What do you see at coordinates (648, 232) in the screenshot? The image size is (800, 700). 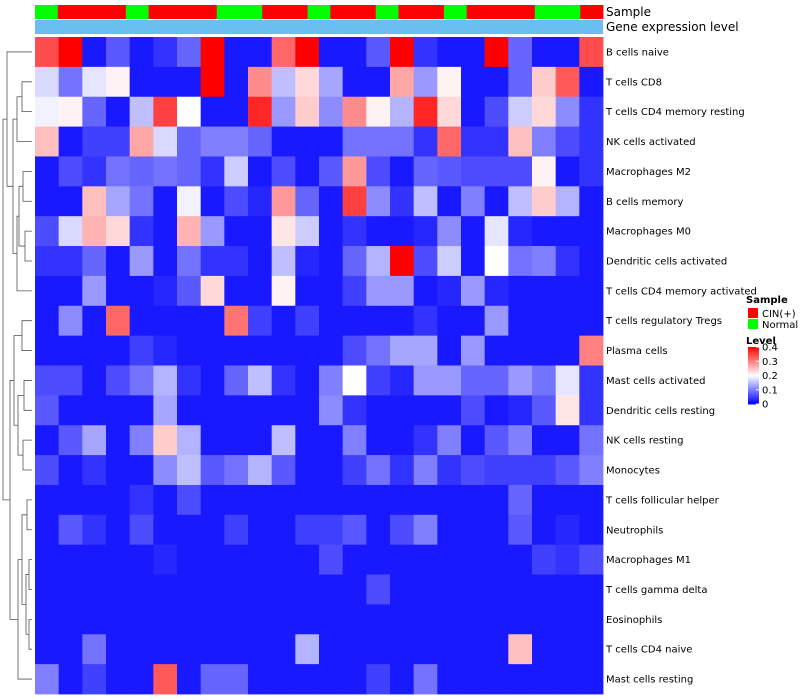 I see `row-label: Macrophages M0` at bounding box center [648, 232].